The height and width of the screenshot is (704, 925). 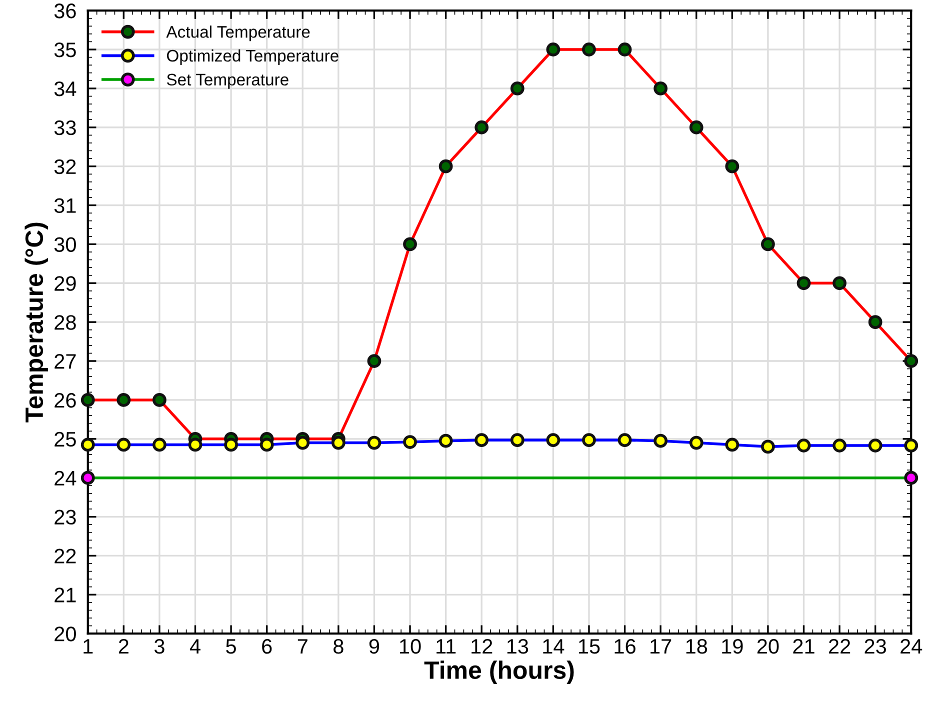 I want to click on legend-label: Optimized Temperature, so click(x=252, y=57).